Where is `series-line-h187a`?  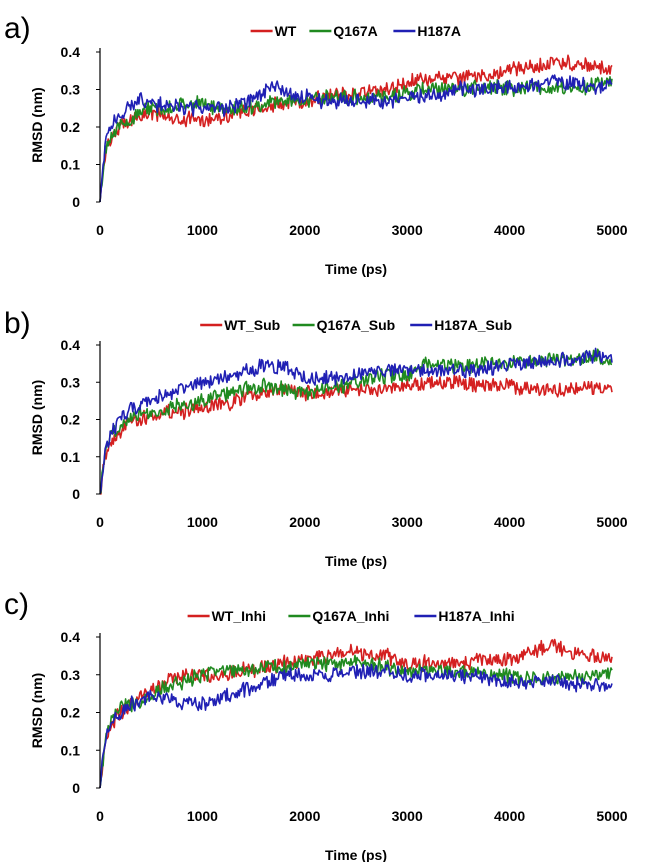 series-line-h187a is located at coordinates (356, 138).